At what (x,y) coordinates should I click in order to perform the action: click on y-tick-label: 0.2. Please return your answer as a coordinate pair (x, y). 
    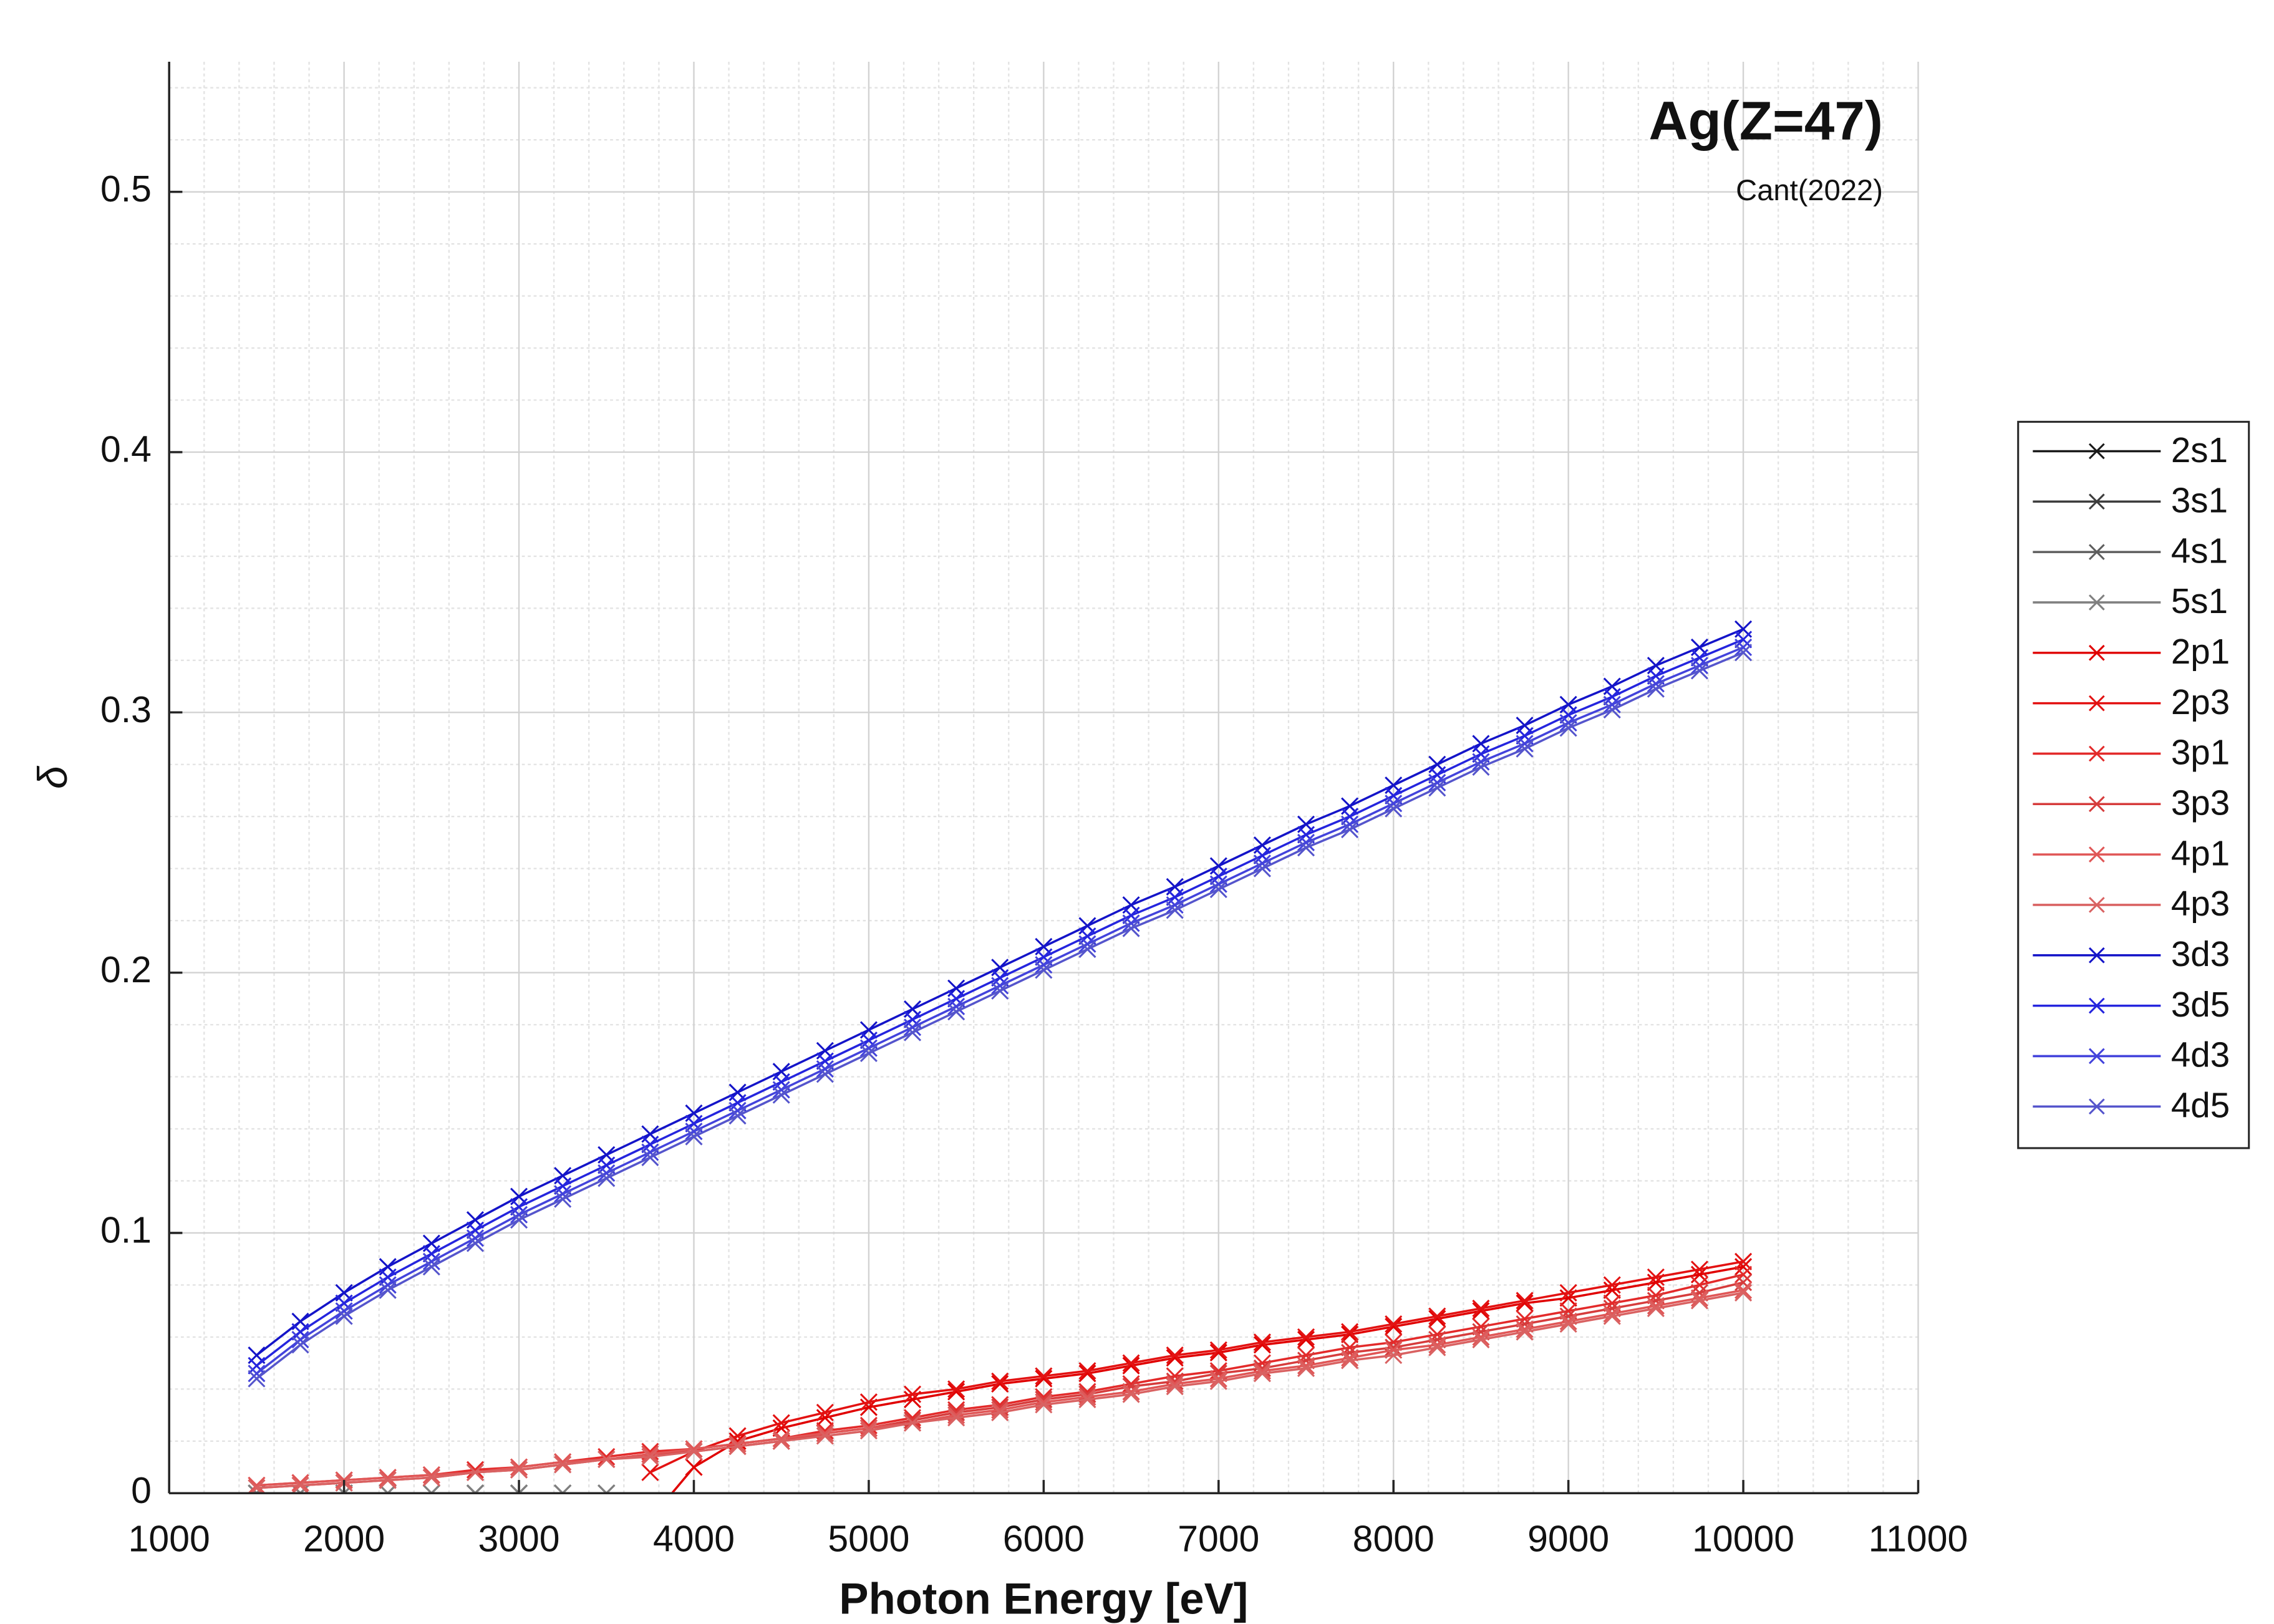
    Looking at the image, I should click on (126, 970).